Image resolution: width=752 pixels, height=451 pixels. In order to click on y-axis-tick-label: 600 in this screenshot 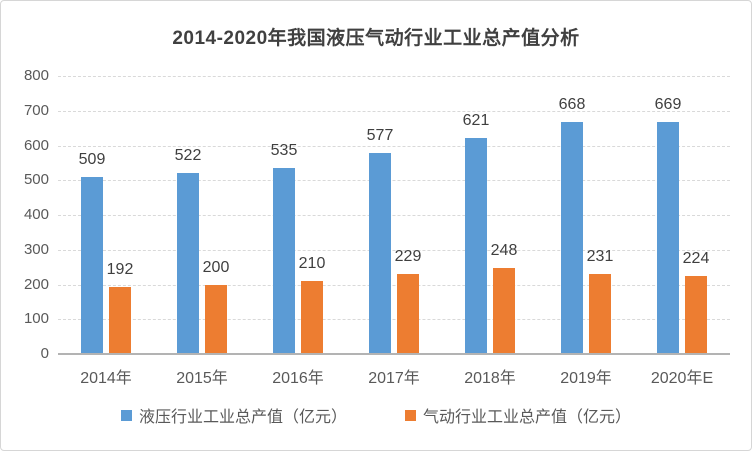, I will do `click(36, 145)`.